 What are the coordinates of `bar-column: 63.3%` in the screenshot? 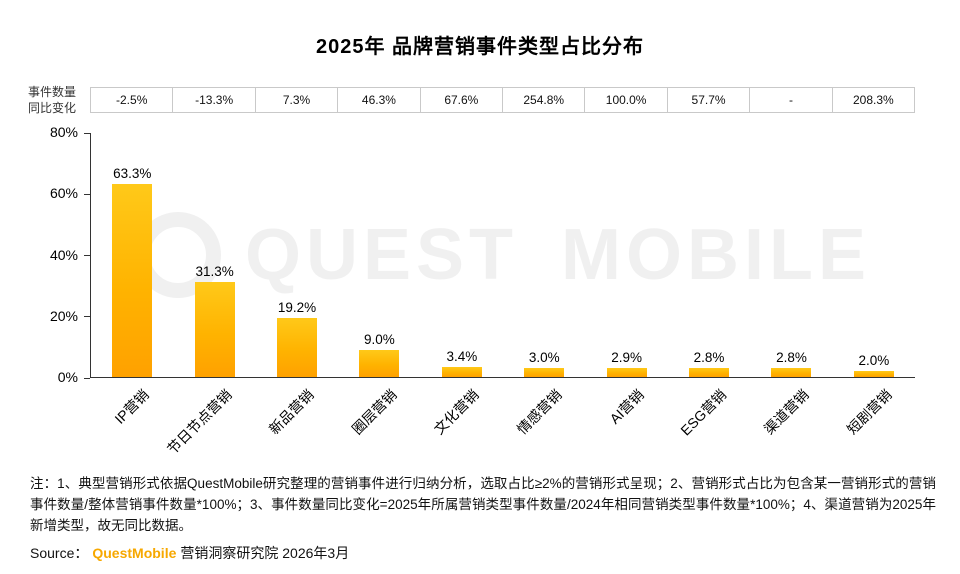 It's located at (132, 255).